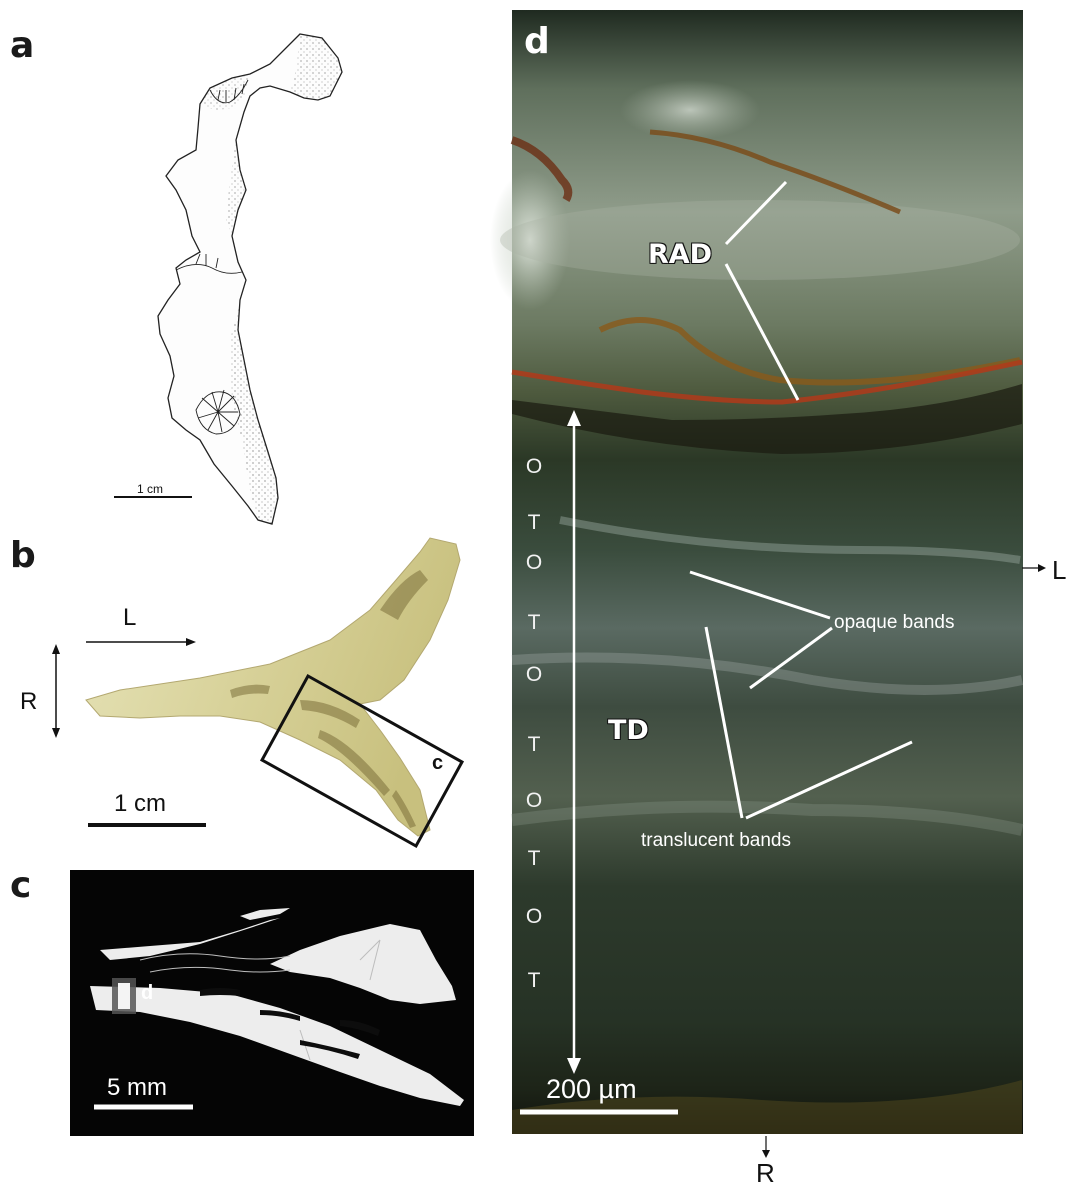 Image resolution: width=1078 pixels, height=1192 pixels. I want to click on panel-label-c: c, so click(21, 885).